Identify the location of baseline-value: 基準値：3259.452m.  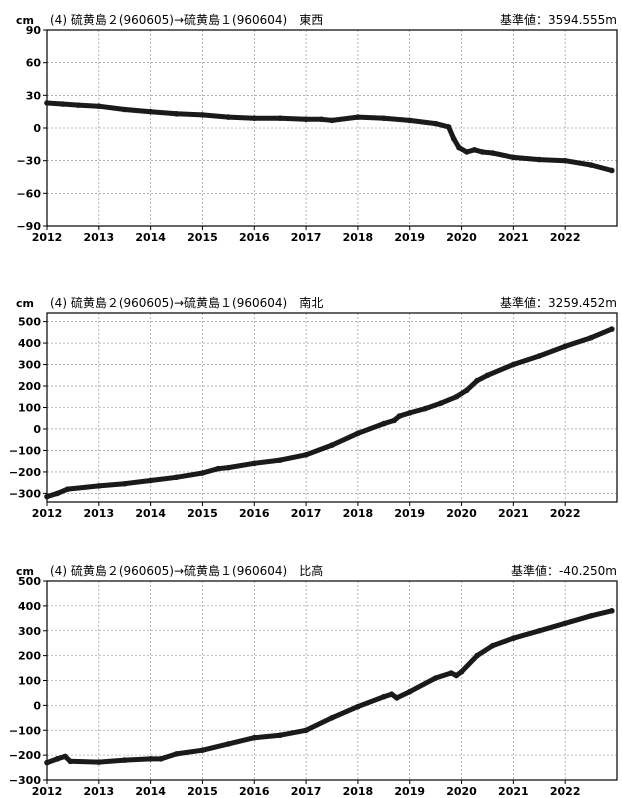
(558, 302).